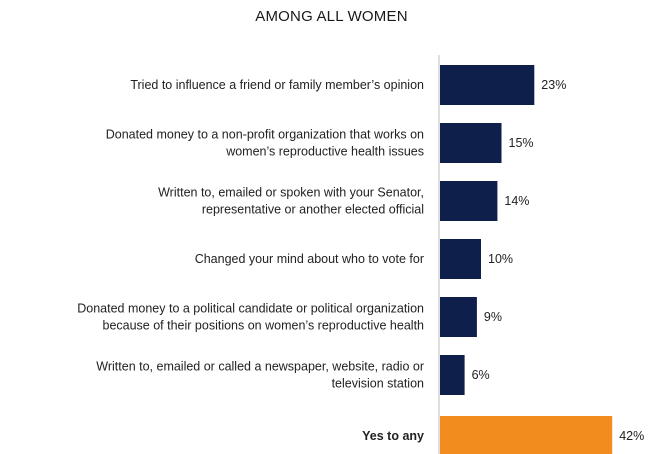 The image size is (649, 454). What do you see at coordinates (481, 375) in the screenshot?
I see `value-label-6: 6%` at bounding box center [481, 375].